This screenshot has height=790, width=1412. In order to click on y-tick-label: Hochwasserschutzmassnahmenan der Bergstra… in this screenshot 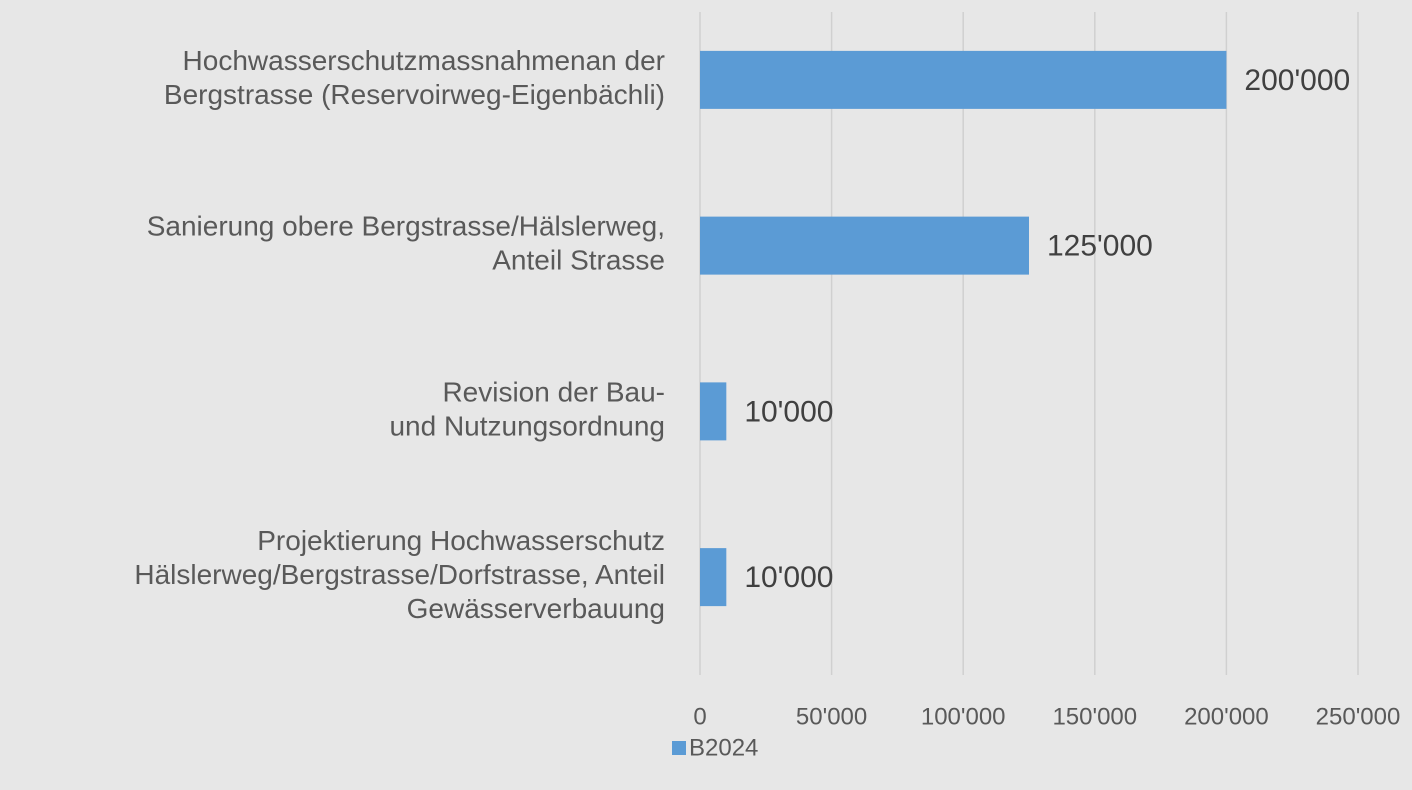, I will do `click(414, 77)`.